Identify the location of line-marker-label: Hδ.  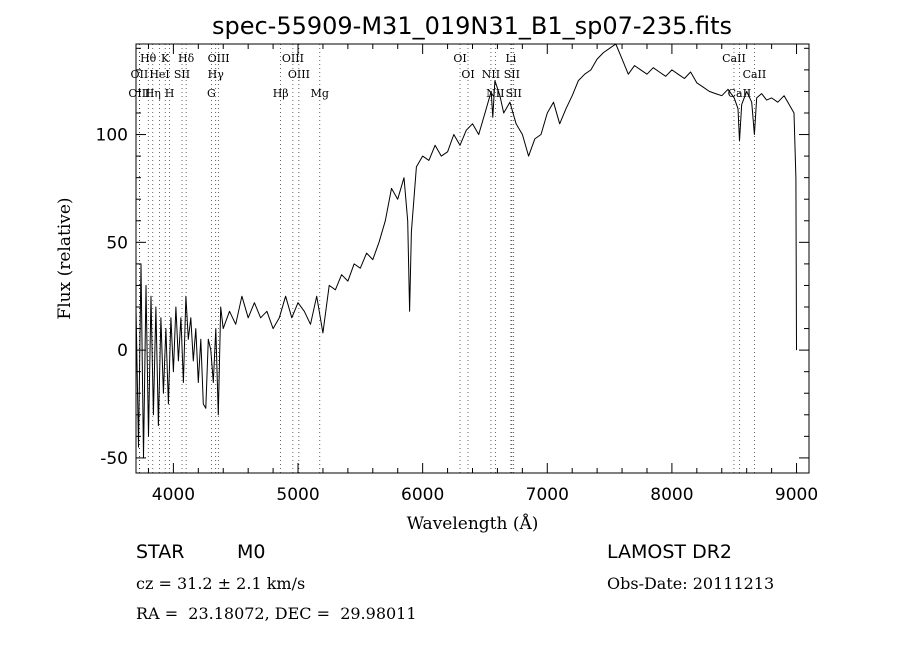
(186, 58).